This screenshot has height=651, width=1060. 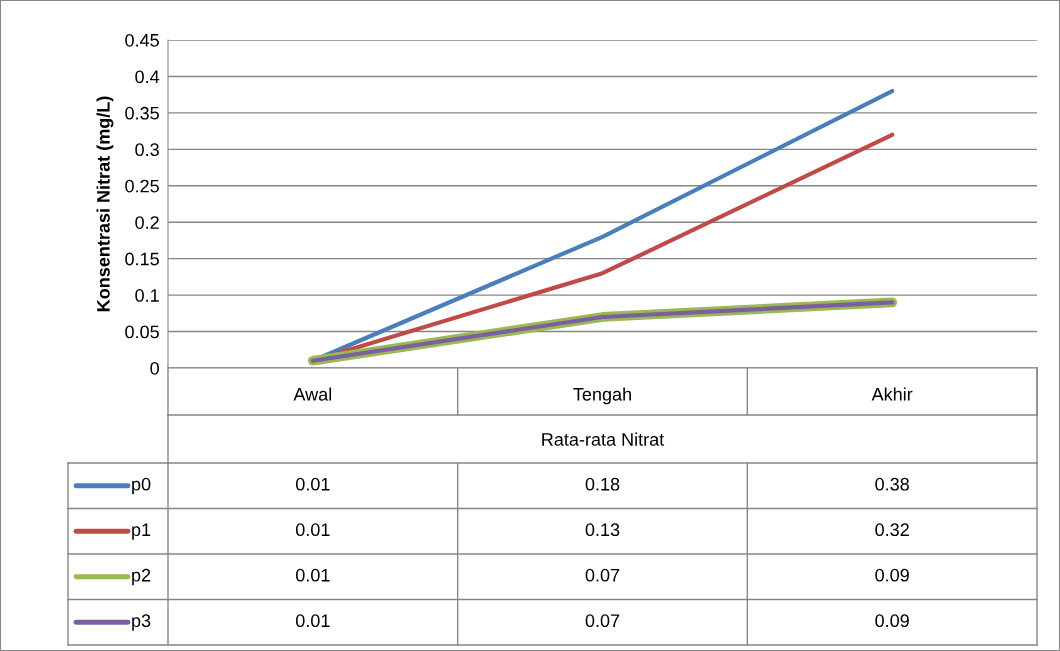 I want to click on y-tick-label: 0.3, so click(x=147, y=150).